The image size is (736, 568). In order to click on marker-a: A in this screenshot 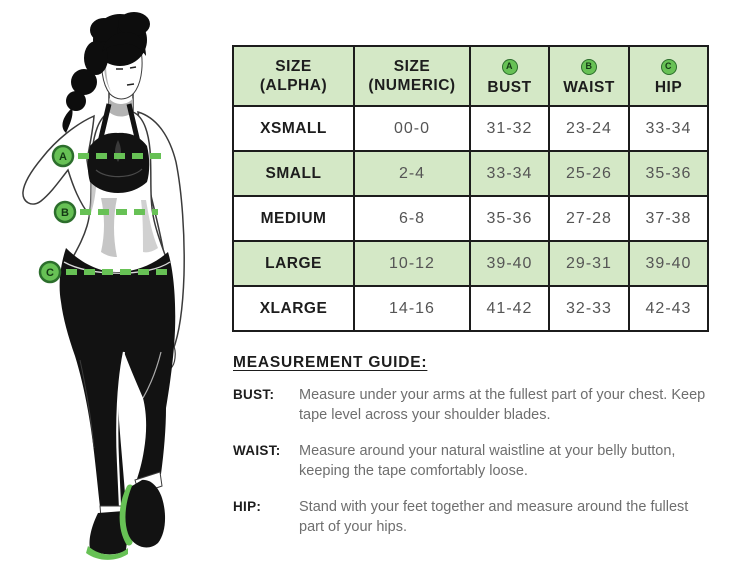, I will do `click(63, 156)`.